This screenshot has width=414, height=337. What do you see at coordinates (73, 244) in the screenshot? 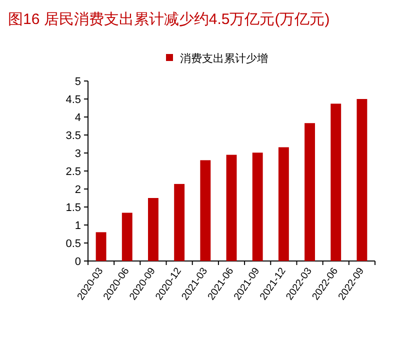
I see `y-tick-label: 0.5` at bounding box center [73, 244].